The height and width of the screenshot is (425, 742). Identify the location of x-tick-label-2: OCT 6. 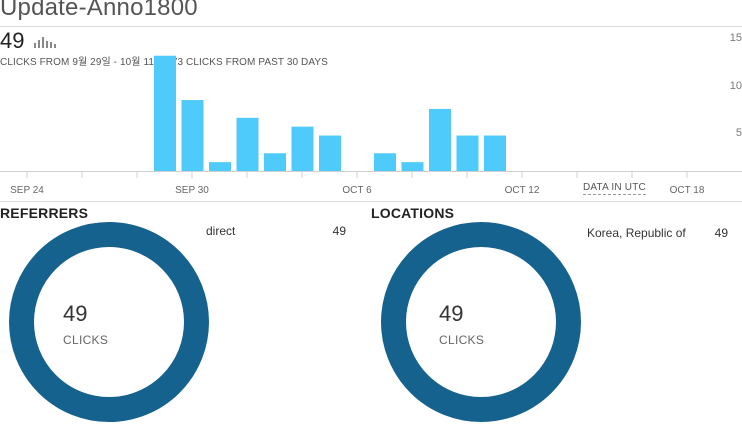
(357, 190).